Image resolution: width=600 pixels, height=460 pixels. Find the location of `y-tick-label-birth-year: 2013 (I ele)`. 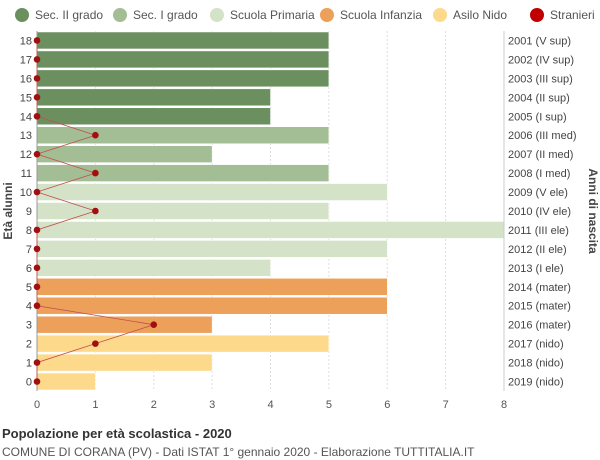

y-tick-label-birth-year: 2013 (I ele) is located at coordinates (536, 269).